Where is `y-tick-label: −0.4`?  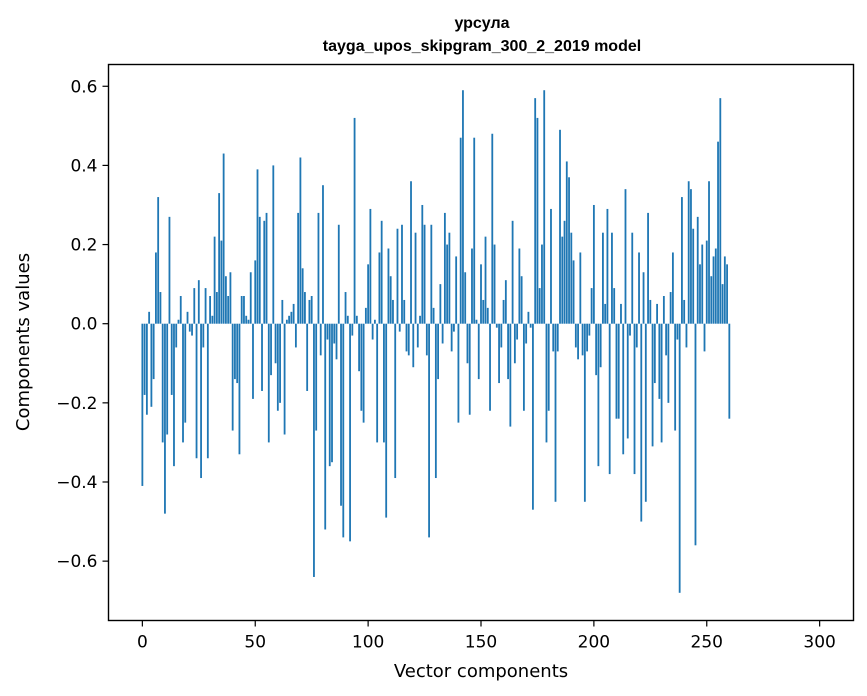 y-tick-label: −0.4 is located at coordinates (76, 483).